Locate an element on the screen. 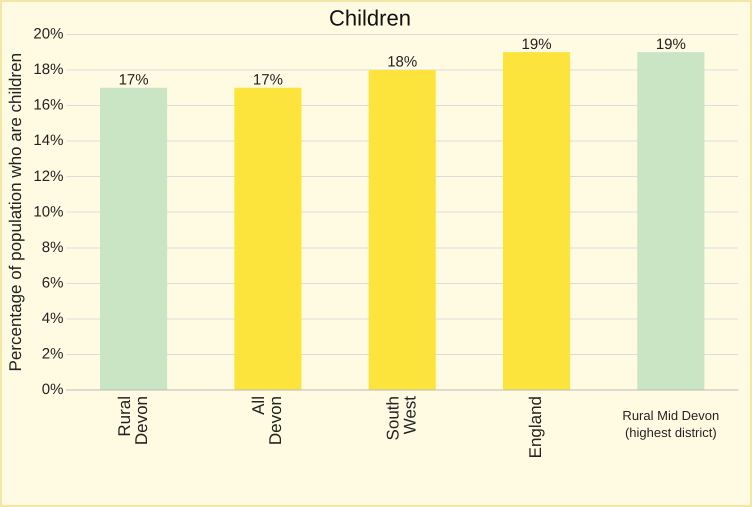 The height and width of the screenshot is (507, 752). x-tick-label: Rural Mid Devon (highest district) is located at coordinates (671, 424).